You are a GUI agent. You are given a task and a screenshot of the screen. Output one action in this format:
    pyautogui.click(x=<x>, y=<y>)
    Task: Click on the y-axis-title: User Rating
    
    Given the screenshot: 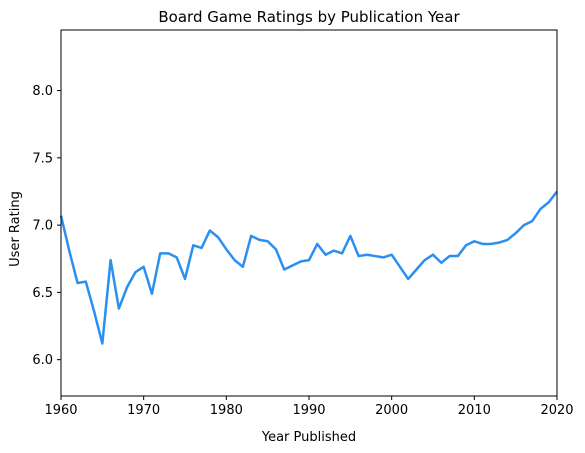 What is the action you would take?
    pyautogui.click(x=15, y=229)
    